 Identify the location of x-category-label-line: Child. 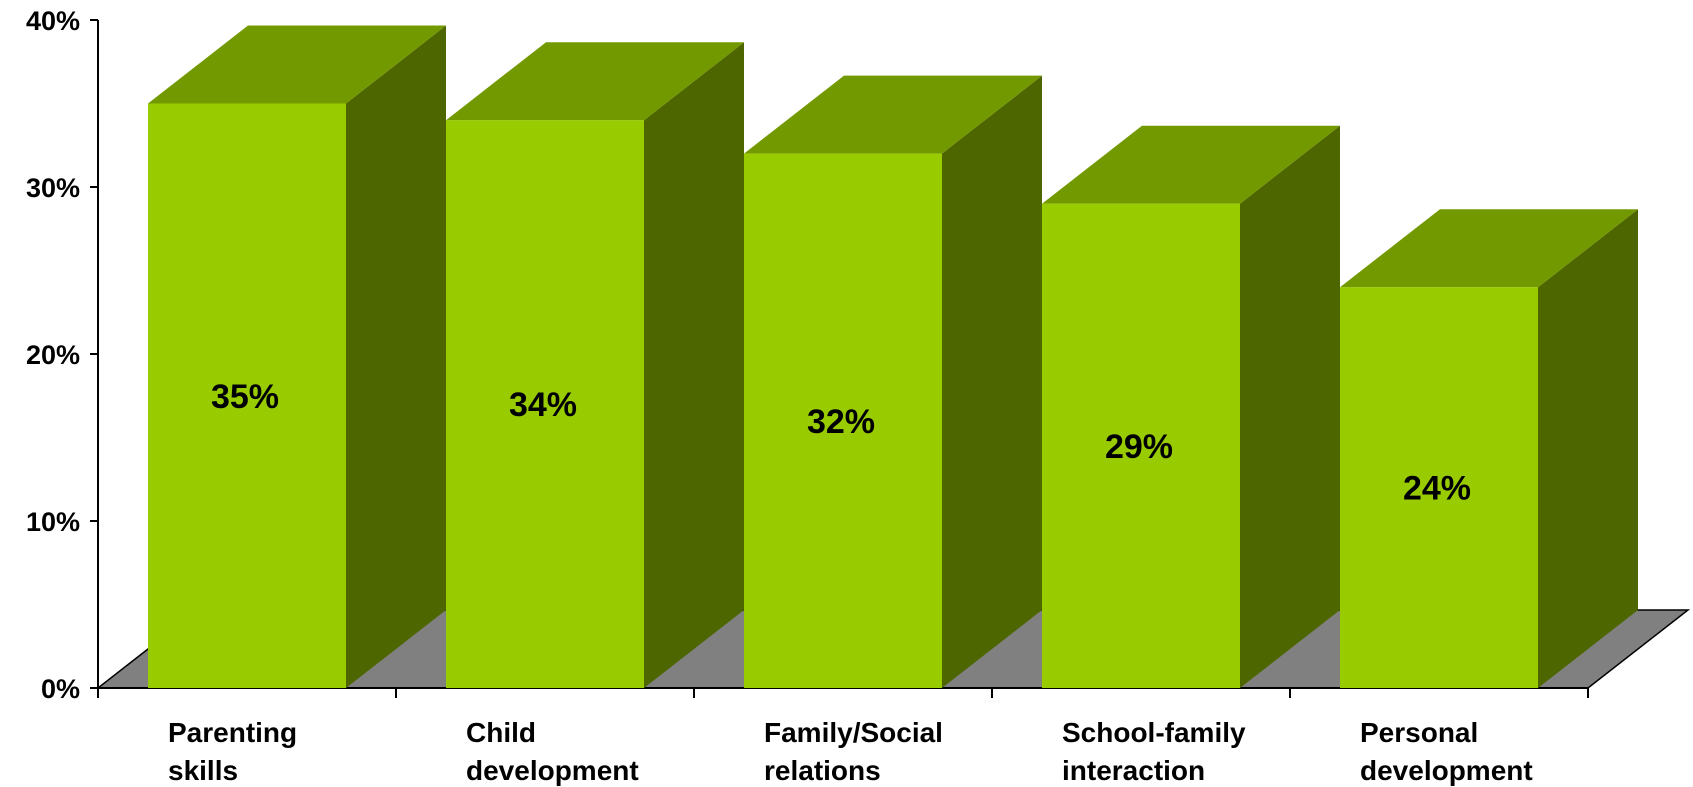
(501, 732).